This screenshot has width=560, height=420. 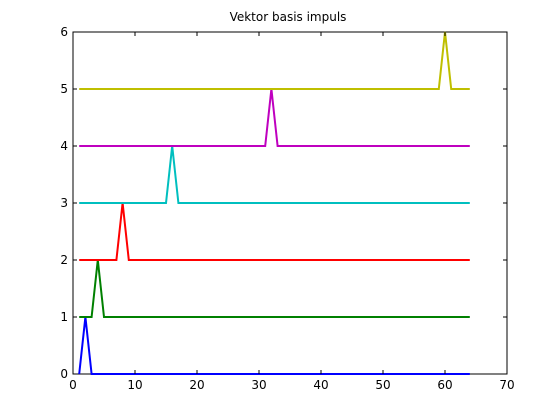 I want to click on chart-title: Vektor basis impuls, so click(x=288, y=17).